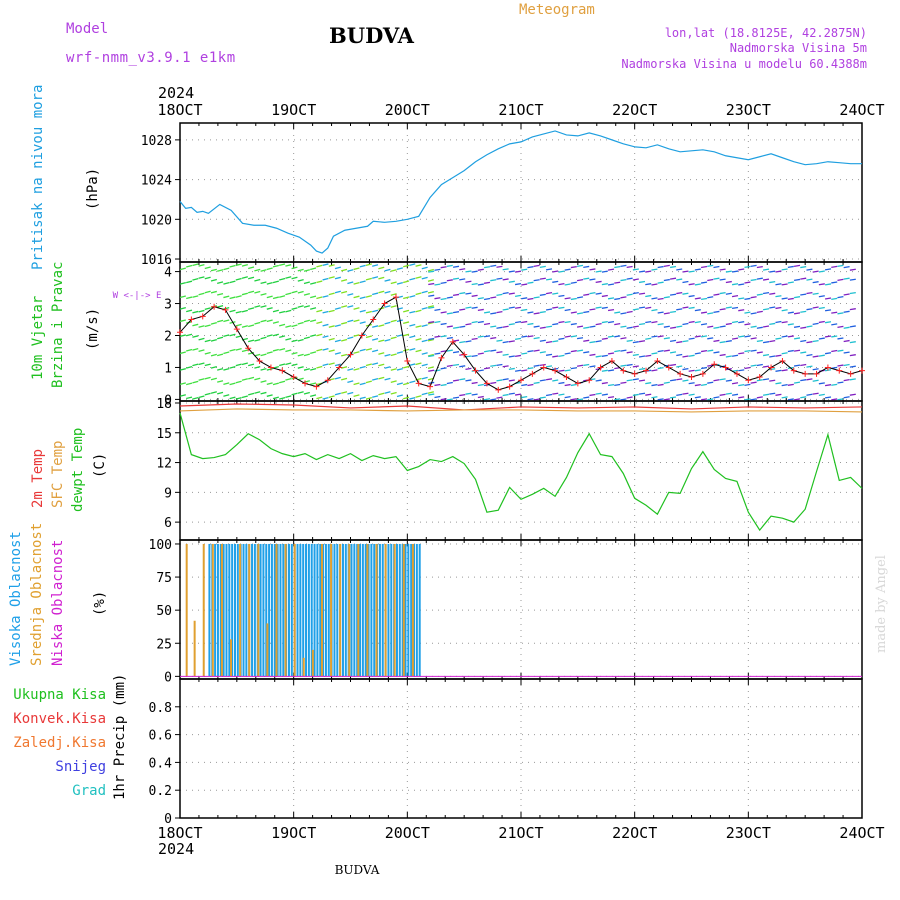 This screenshot has width=900, height=900. What do you see at coordinates (164, 578) in the screenshot?
I see `y-tick-label: 75` at bounding box center [164, 578].